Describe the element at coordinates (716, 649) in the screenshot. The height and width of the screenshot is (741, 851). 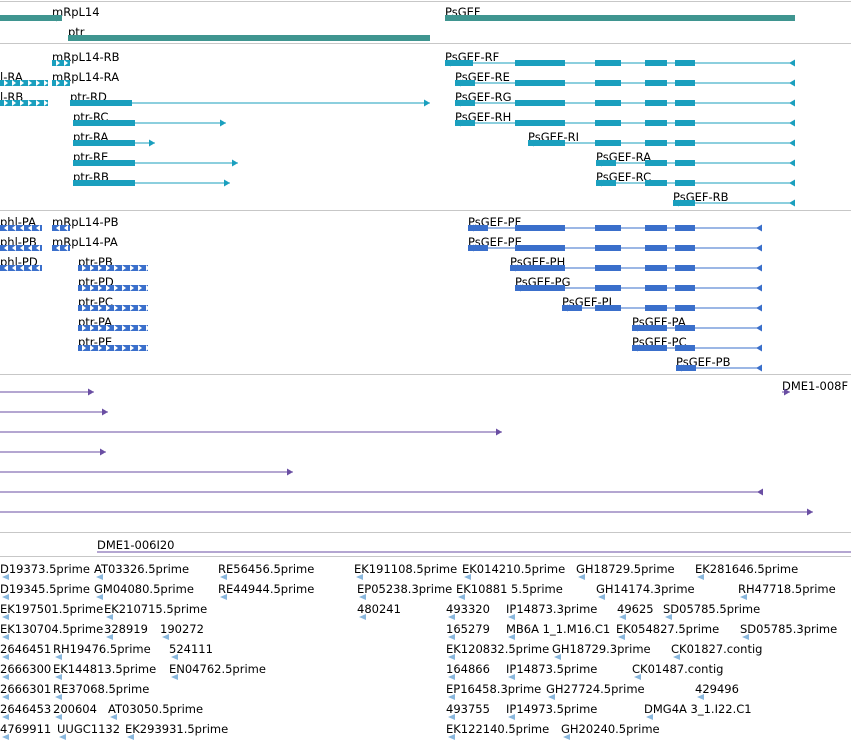
I see `feature-label: CK01827.contig` at that location.